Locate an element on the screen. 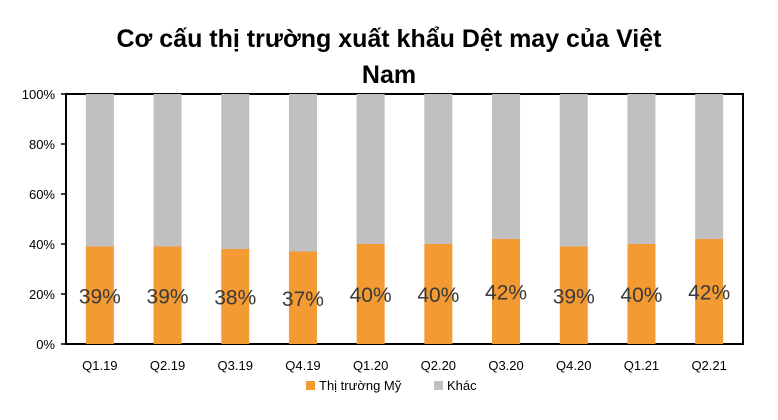 This screenshot has height=420, width=778. data-label: 37% is located at coordinates (303, 299).